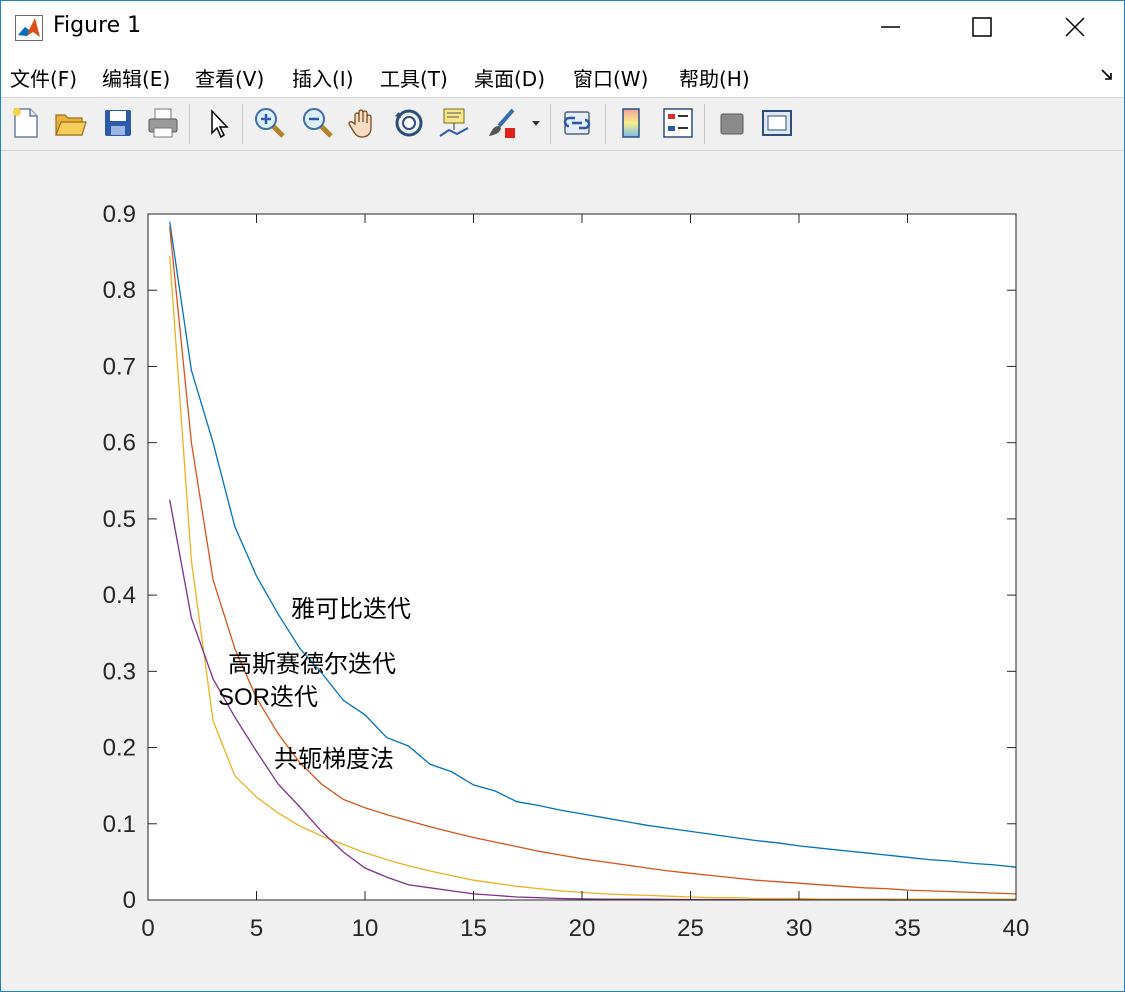 The height and width of the screenshot is (992, 1125). What do you see at coordinates (129, 900) in the screenshot?
I see `y-tick-label: 0` at bounding box center [129, 900].